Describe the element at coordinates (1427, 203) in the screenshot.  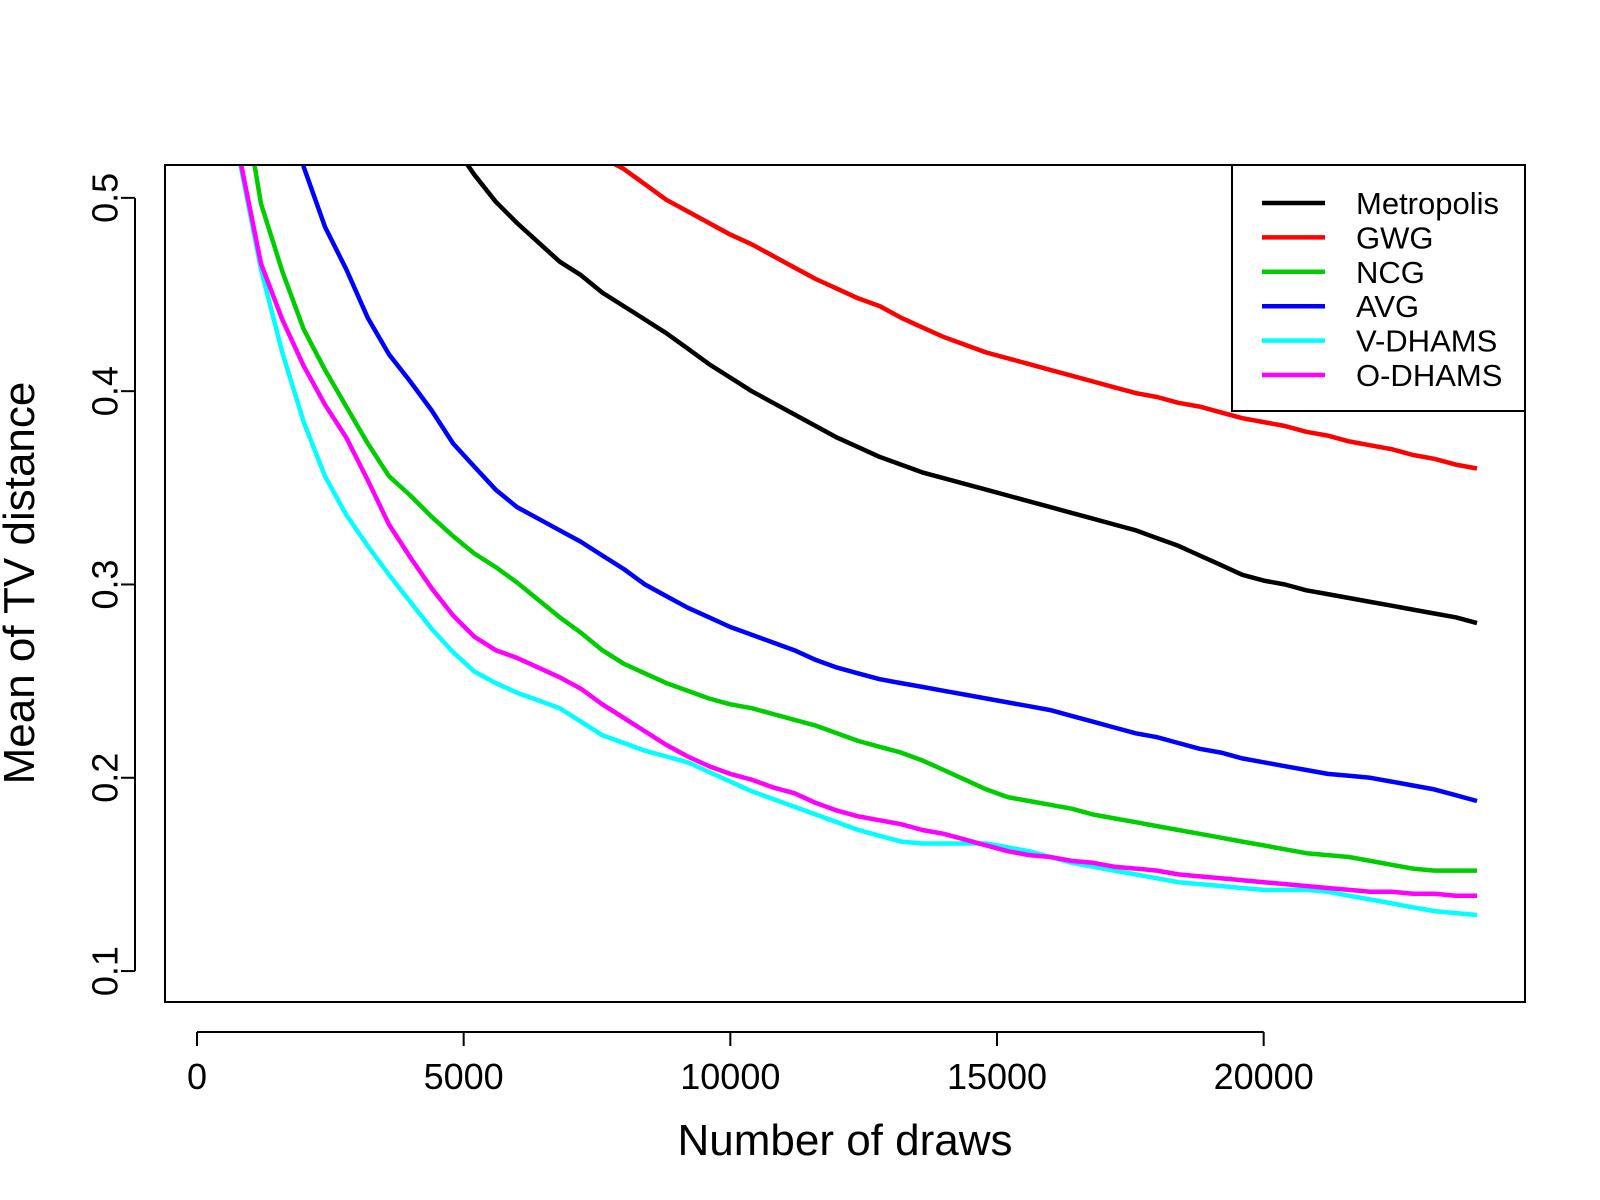
I see `legend-label: Metropolis` at that location.